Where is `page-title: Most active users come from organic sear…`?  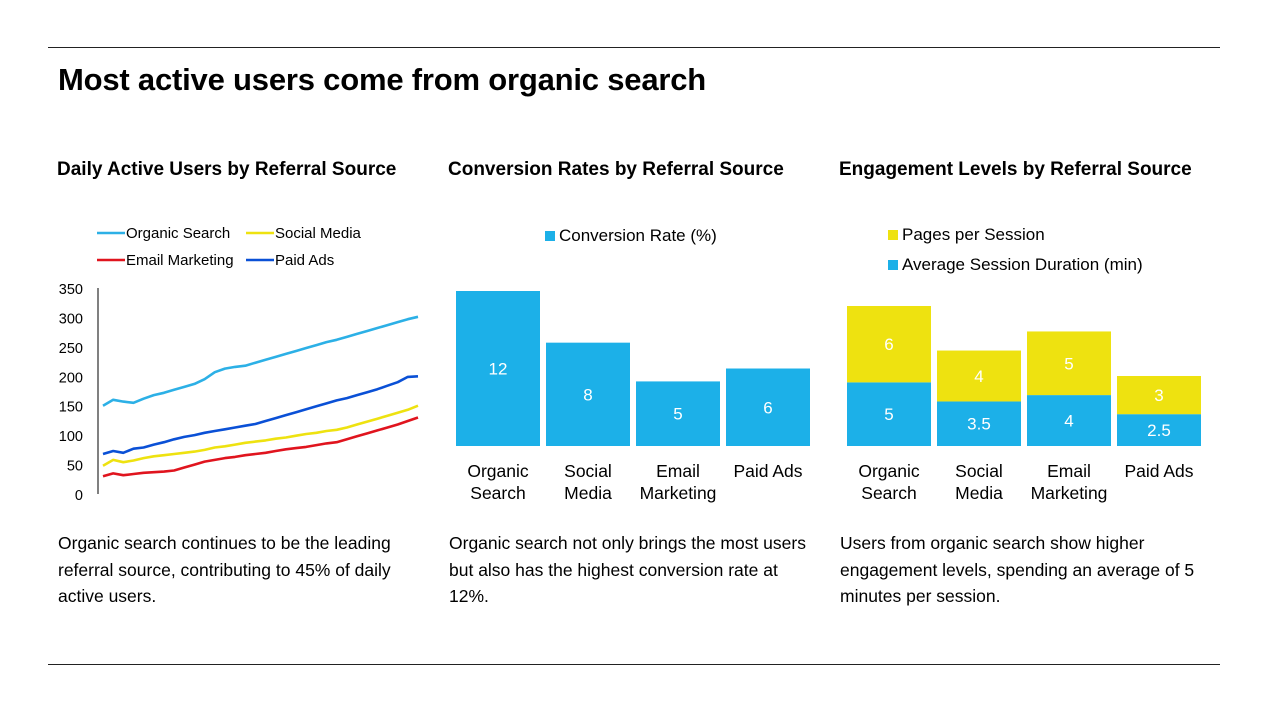
page-title: Most active users come from organic sear… is located at coordinates (382, 79).